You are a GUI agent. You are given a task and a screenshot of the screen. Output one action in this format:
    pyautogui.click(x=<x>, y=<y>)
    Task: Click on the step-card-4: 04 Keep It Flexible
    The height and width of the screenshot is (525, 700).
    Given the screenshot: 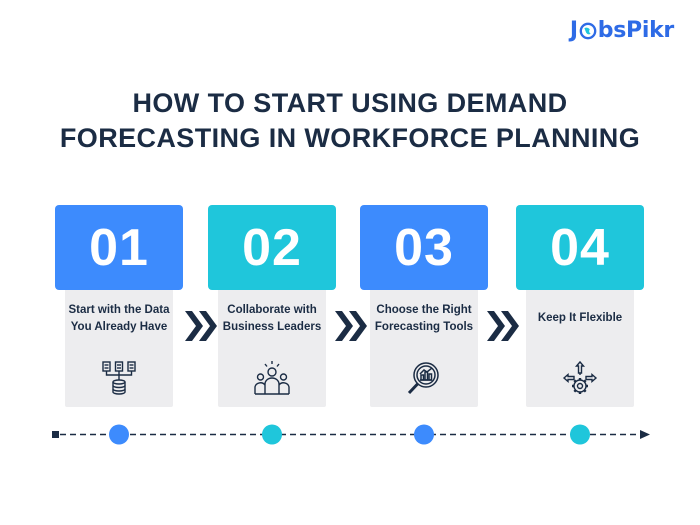 What is the action you would take?
    pyautogui.click(x=580, y=307)
    